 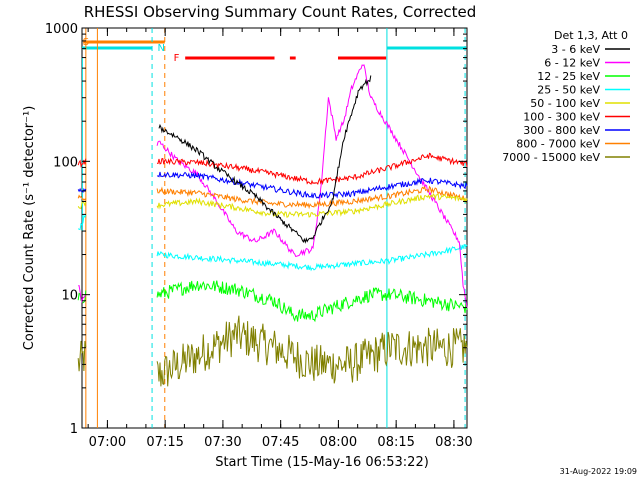 What do you see at coordinates (29, 228) in the screenshot?
I see `y-axis-label: Corrected Count Rate (s⁻¹ detector⁻¹)` at bounding box center [29, 228].